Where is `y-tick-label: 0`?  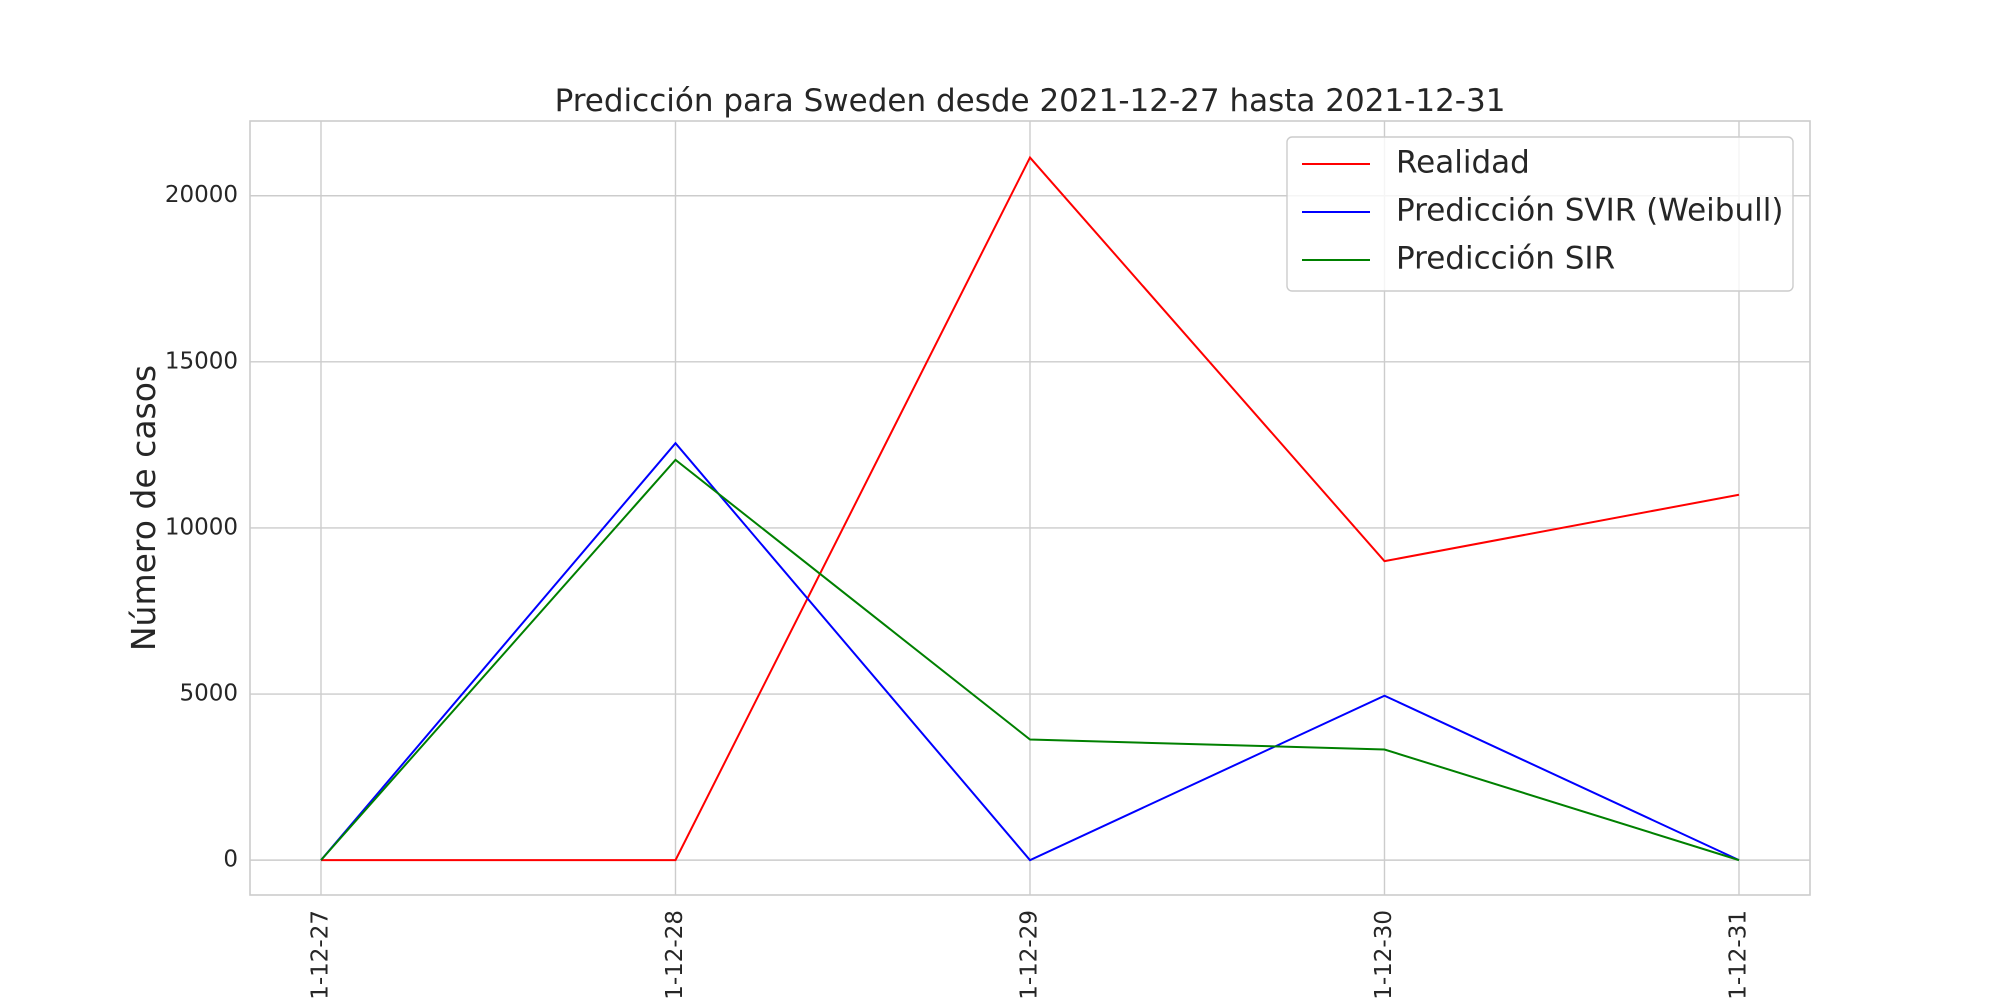
y-tick-label: 0 is located at coordinates (230, 860).